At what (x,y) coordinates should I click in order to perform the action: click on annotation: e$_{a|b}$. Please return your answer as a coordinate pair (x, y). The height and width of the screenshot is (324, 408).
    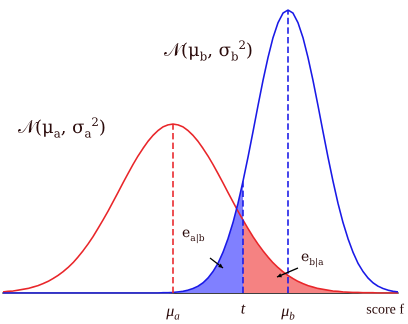
    Looking at the image, I should click on (193, 234).